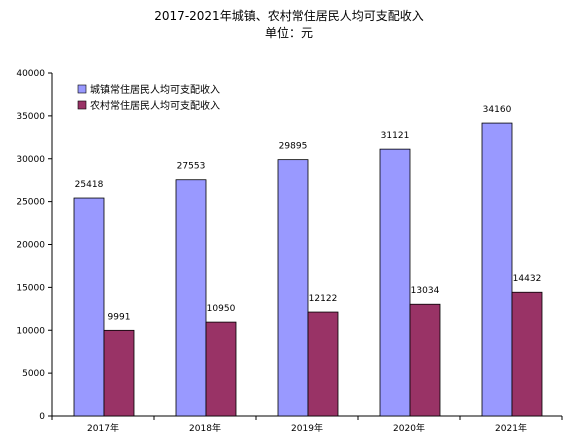 This screenshot has width=579, height=441. What do you see at coordinates (497, 110) in the screenshot?
I see `data-label: 34160` at bounding box center [497, 110].